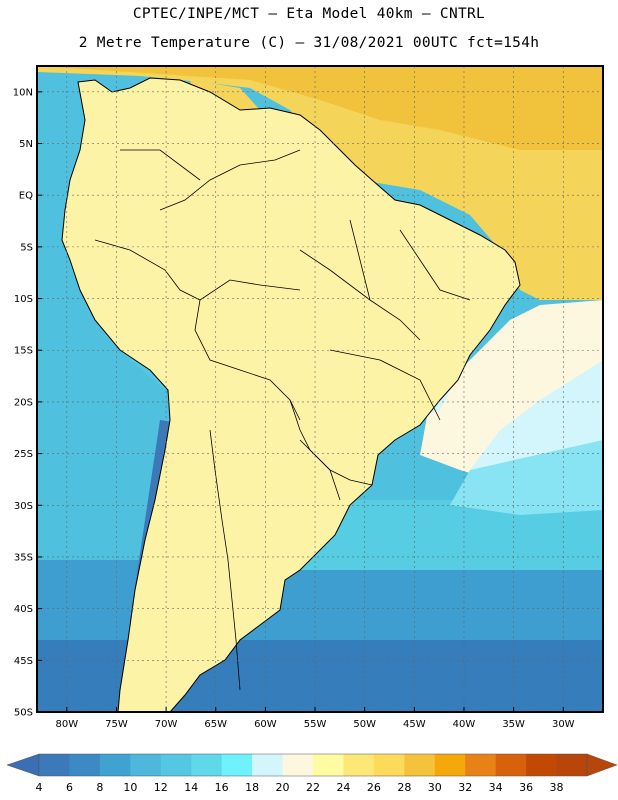  I want to click on border-chile-argentina, so click(225, 560).